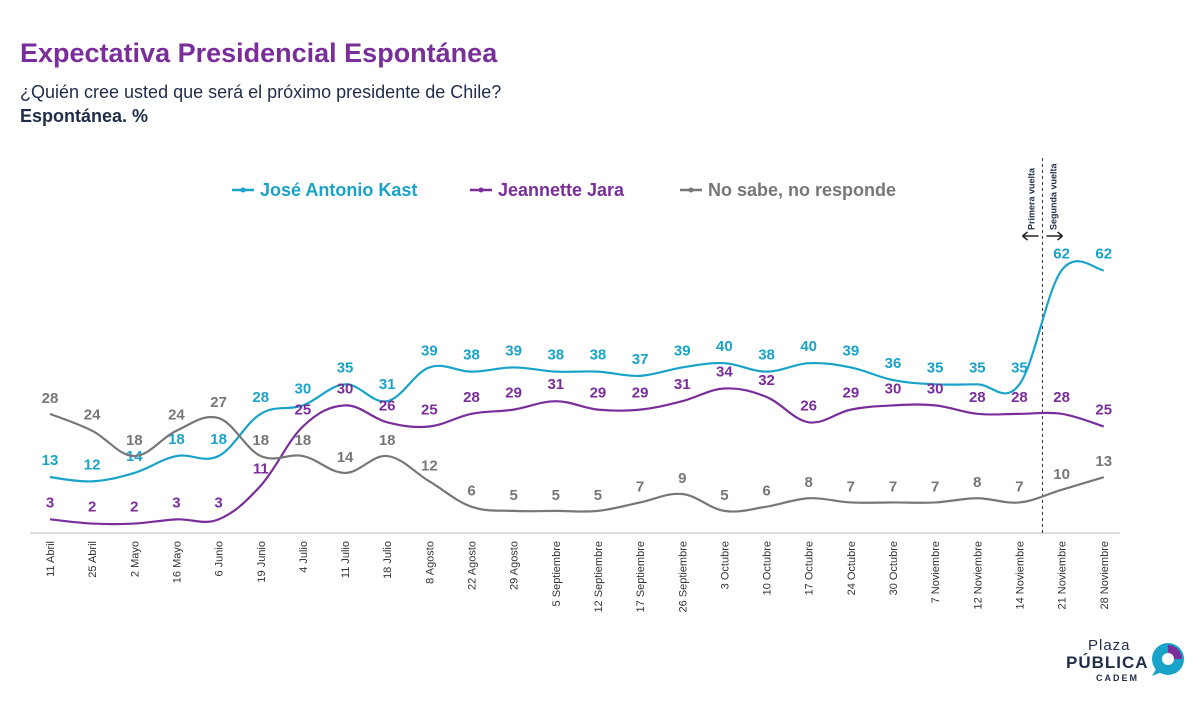 The width and height of the screenshot is (1200, 703). What do you see at coordinates (1107, 662) in the screenshot?
I see `logo-text-publica: PÚBLICA` at bounding box center [1107, 662].